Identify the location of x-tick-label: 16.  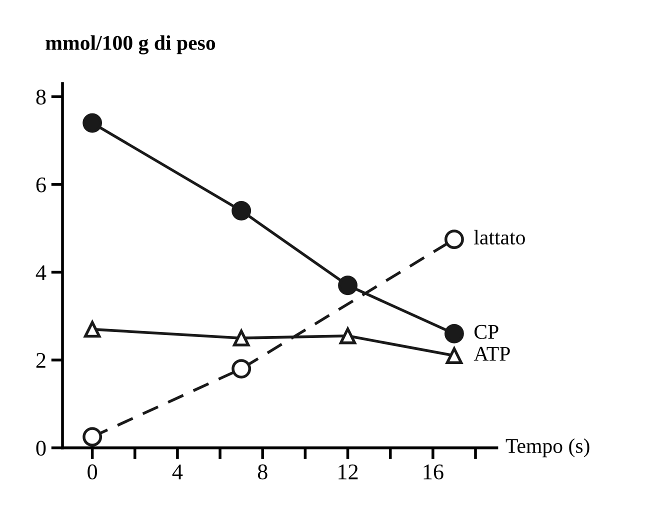
(434, 472).